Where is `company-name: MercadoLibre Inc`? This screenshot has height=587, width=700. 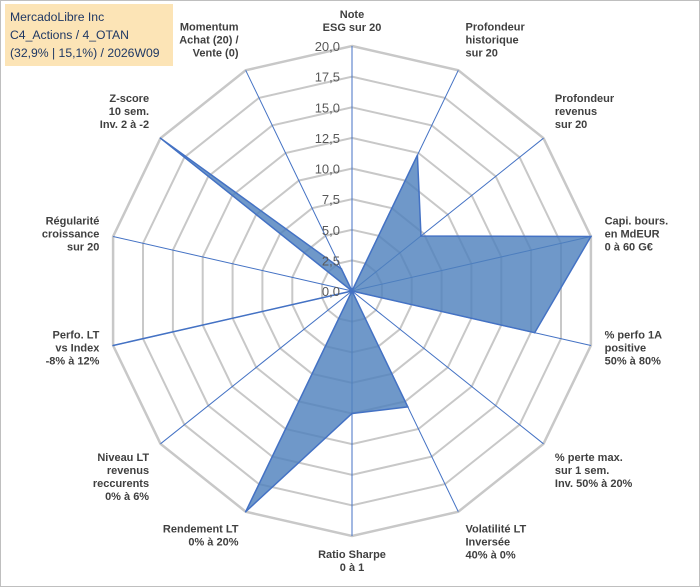
company-name: MercadoLibre Inc is located at coordinates (57, 17).